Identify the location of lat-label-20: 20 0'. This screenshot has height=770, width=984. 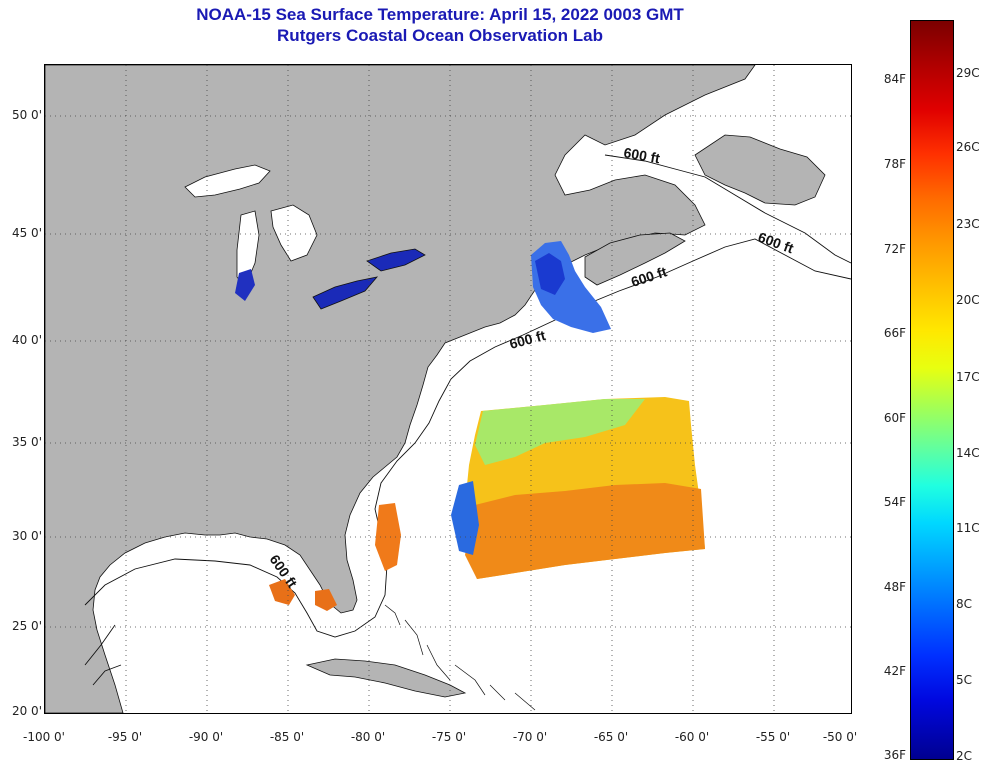
(26, 711).